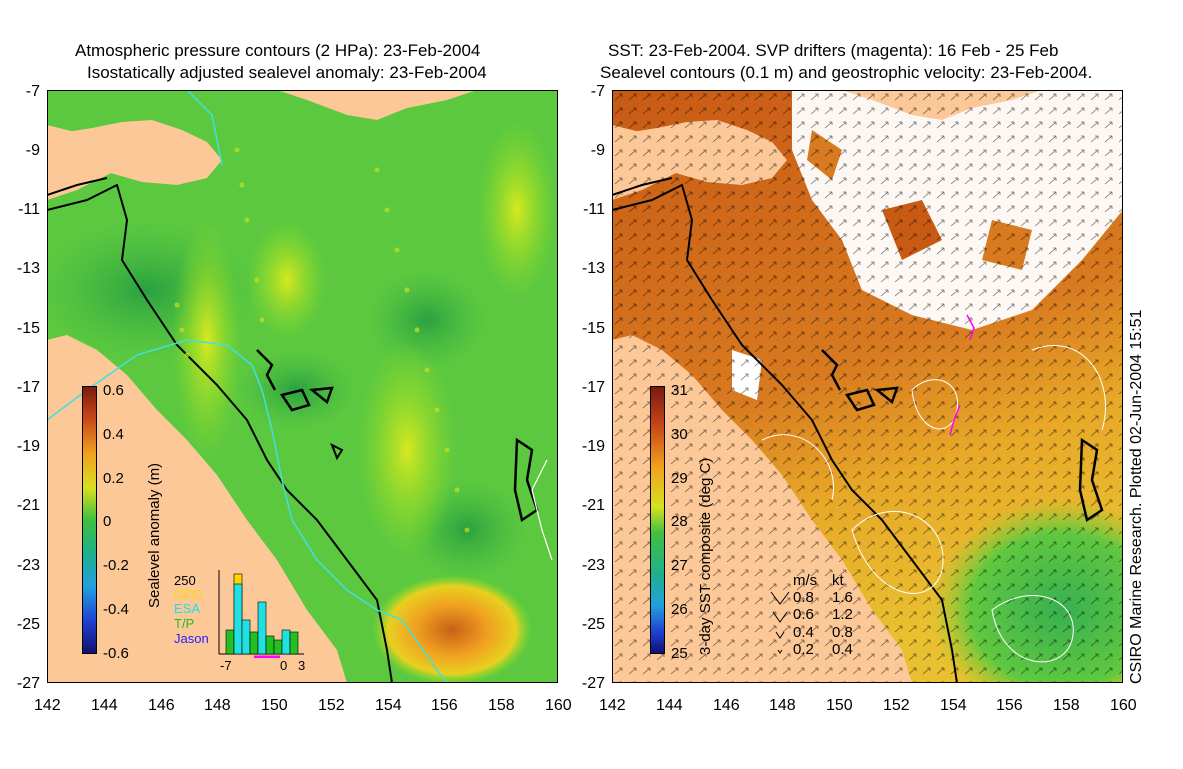 This screenshot has height=769, width=1183. Describe the element at coordinates (261, 614) in the screenshot. I see `inset-histogram` at that location.